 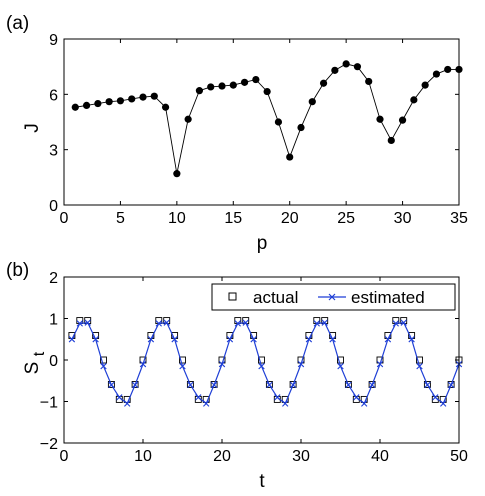 What do you see at coordinates (177, 218) in the screenshot?
I see `panel-a-xtick-label: 10` at bounding box center [177, 218].